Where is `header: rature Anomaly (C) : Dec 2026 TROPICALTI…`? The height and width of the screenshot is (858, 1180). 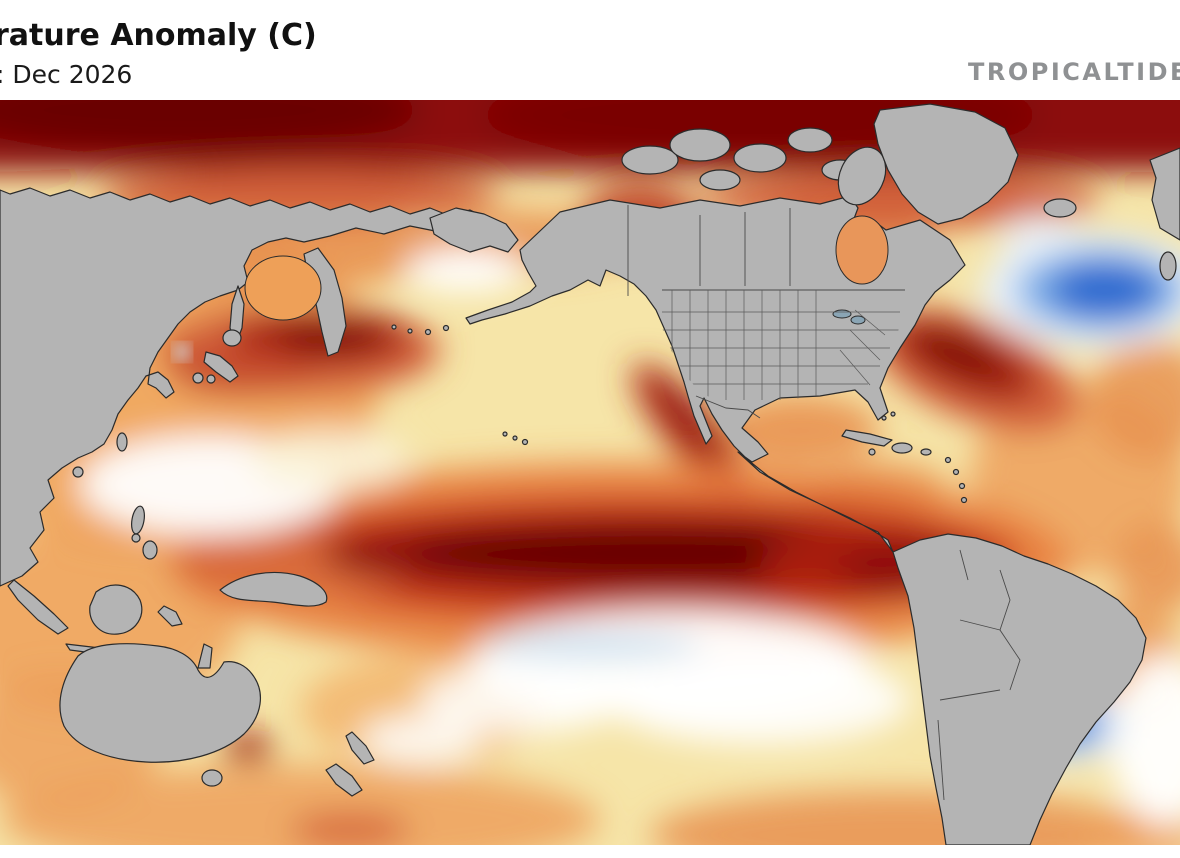 header: rature Anomaly (C) : Dec 2026 TROPICALTI… is located at coordinates (590, 50).